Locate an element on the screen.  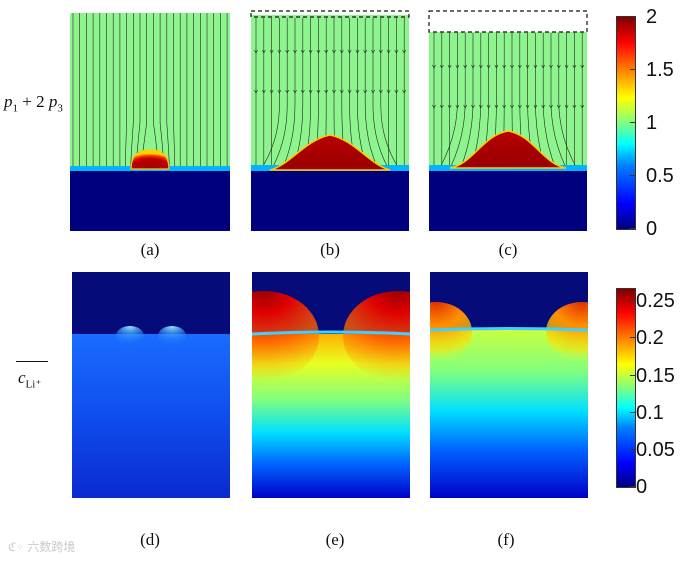
colorbar-bottom is located at coordinates (626, 388).